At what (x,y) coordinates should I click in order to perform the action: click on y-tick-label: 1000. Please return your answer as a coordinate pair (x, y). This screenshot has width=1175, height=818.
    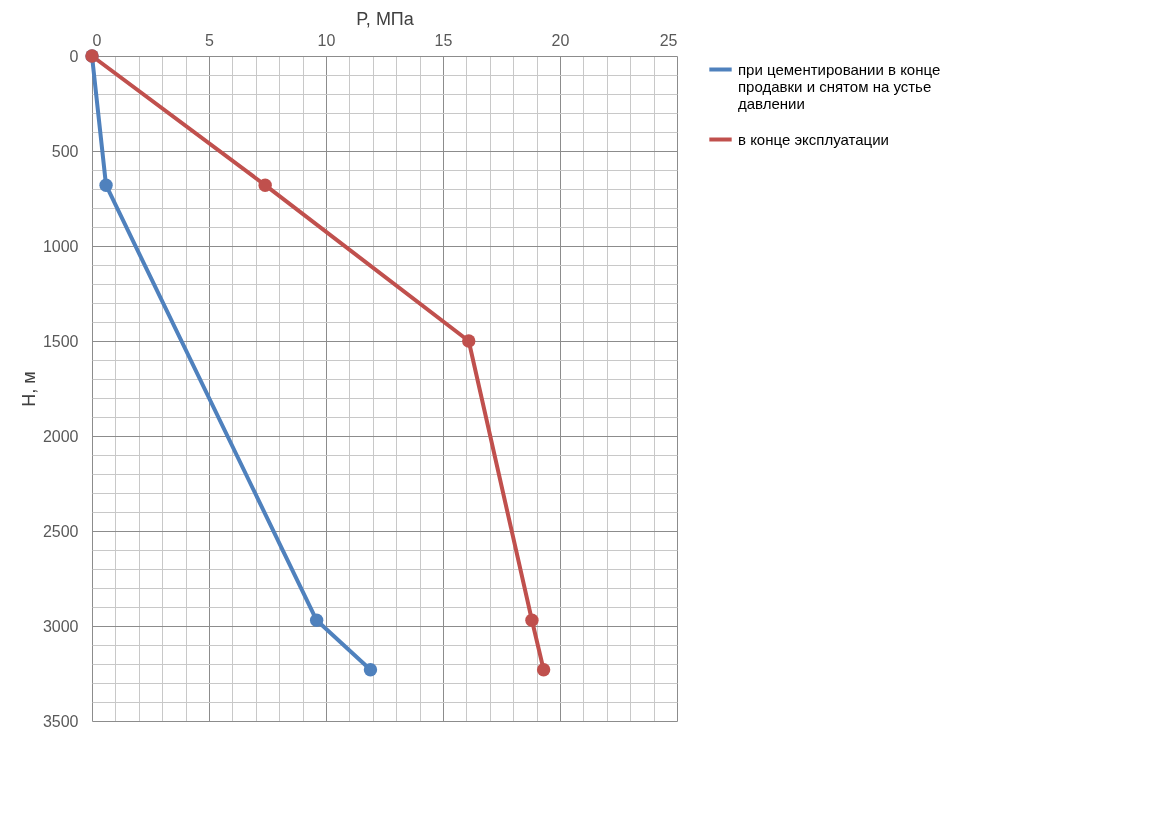
    Looking at the image, I should click on (60, 246).